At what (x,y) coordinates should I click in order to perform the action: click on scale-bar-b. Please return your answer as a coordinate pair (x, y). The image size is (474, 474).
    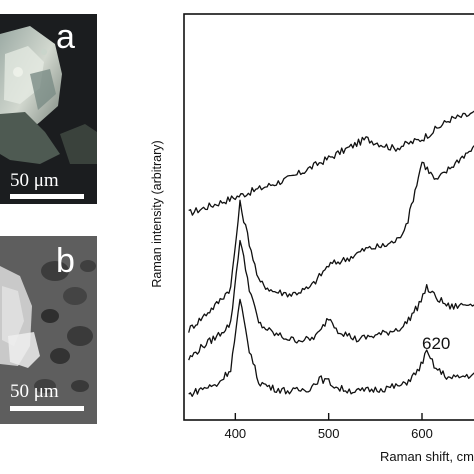
    Looking at the image, I should click on (47, 408).